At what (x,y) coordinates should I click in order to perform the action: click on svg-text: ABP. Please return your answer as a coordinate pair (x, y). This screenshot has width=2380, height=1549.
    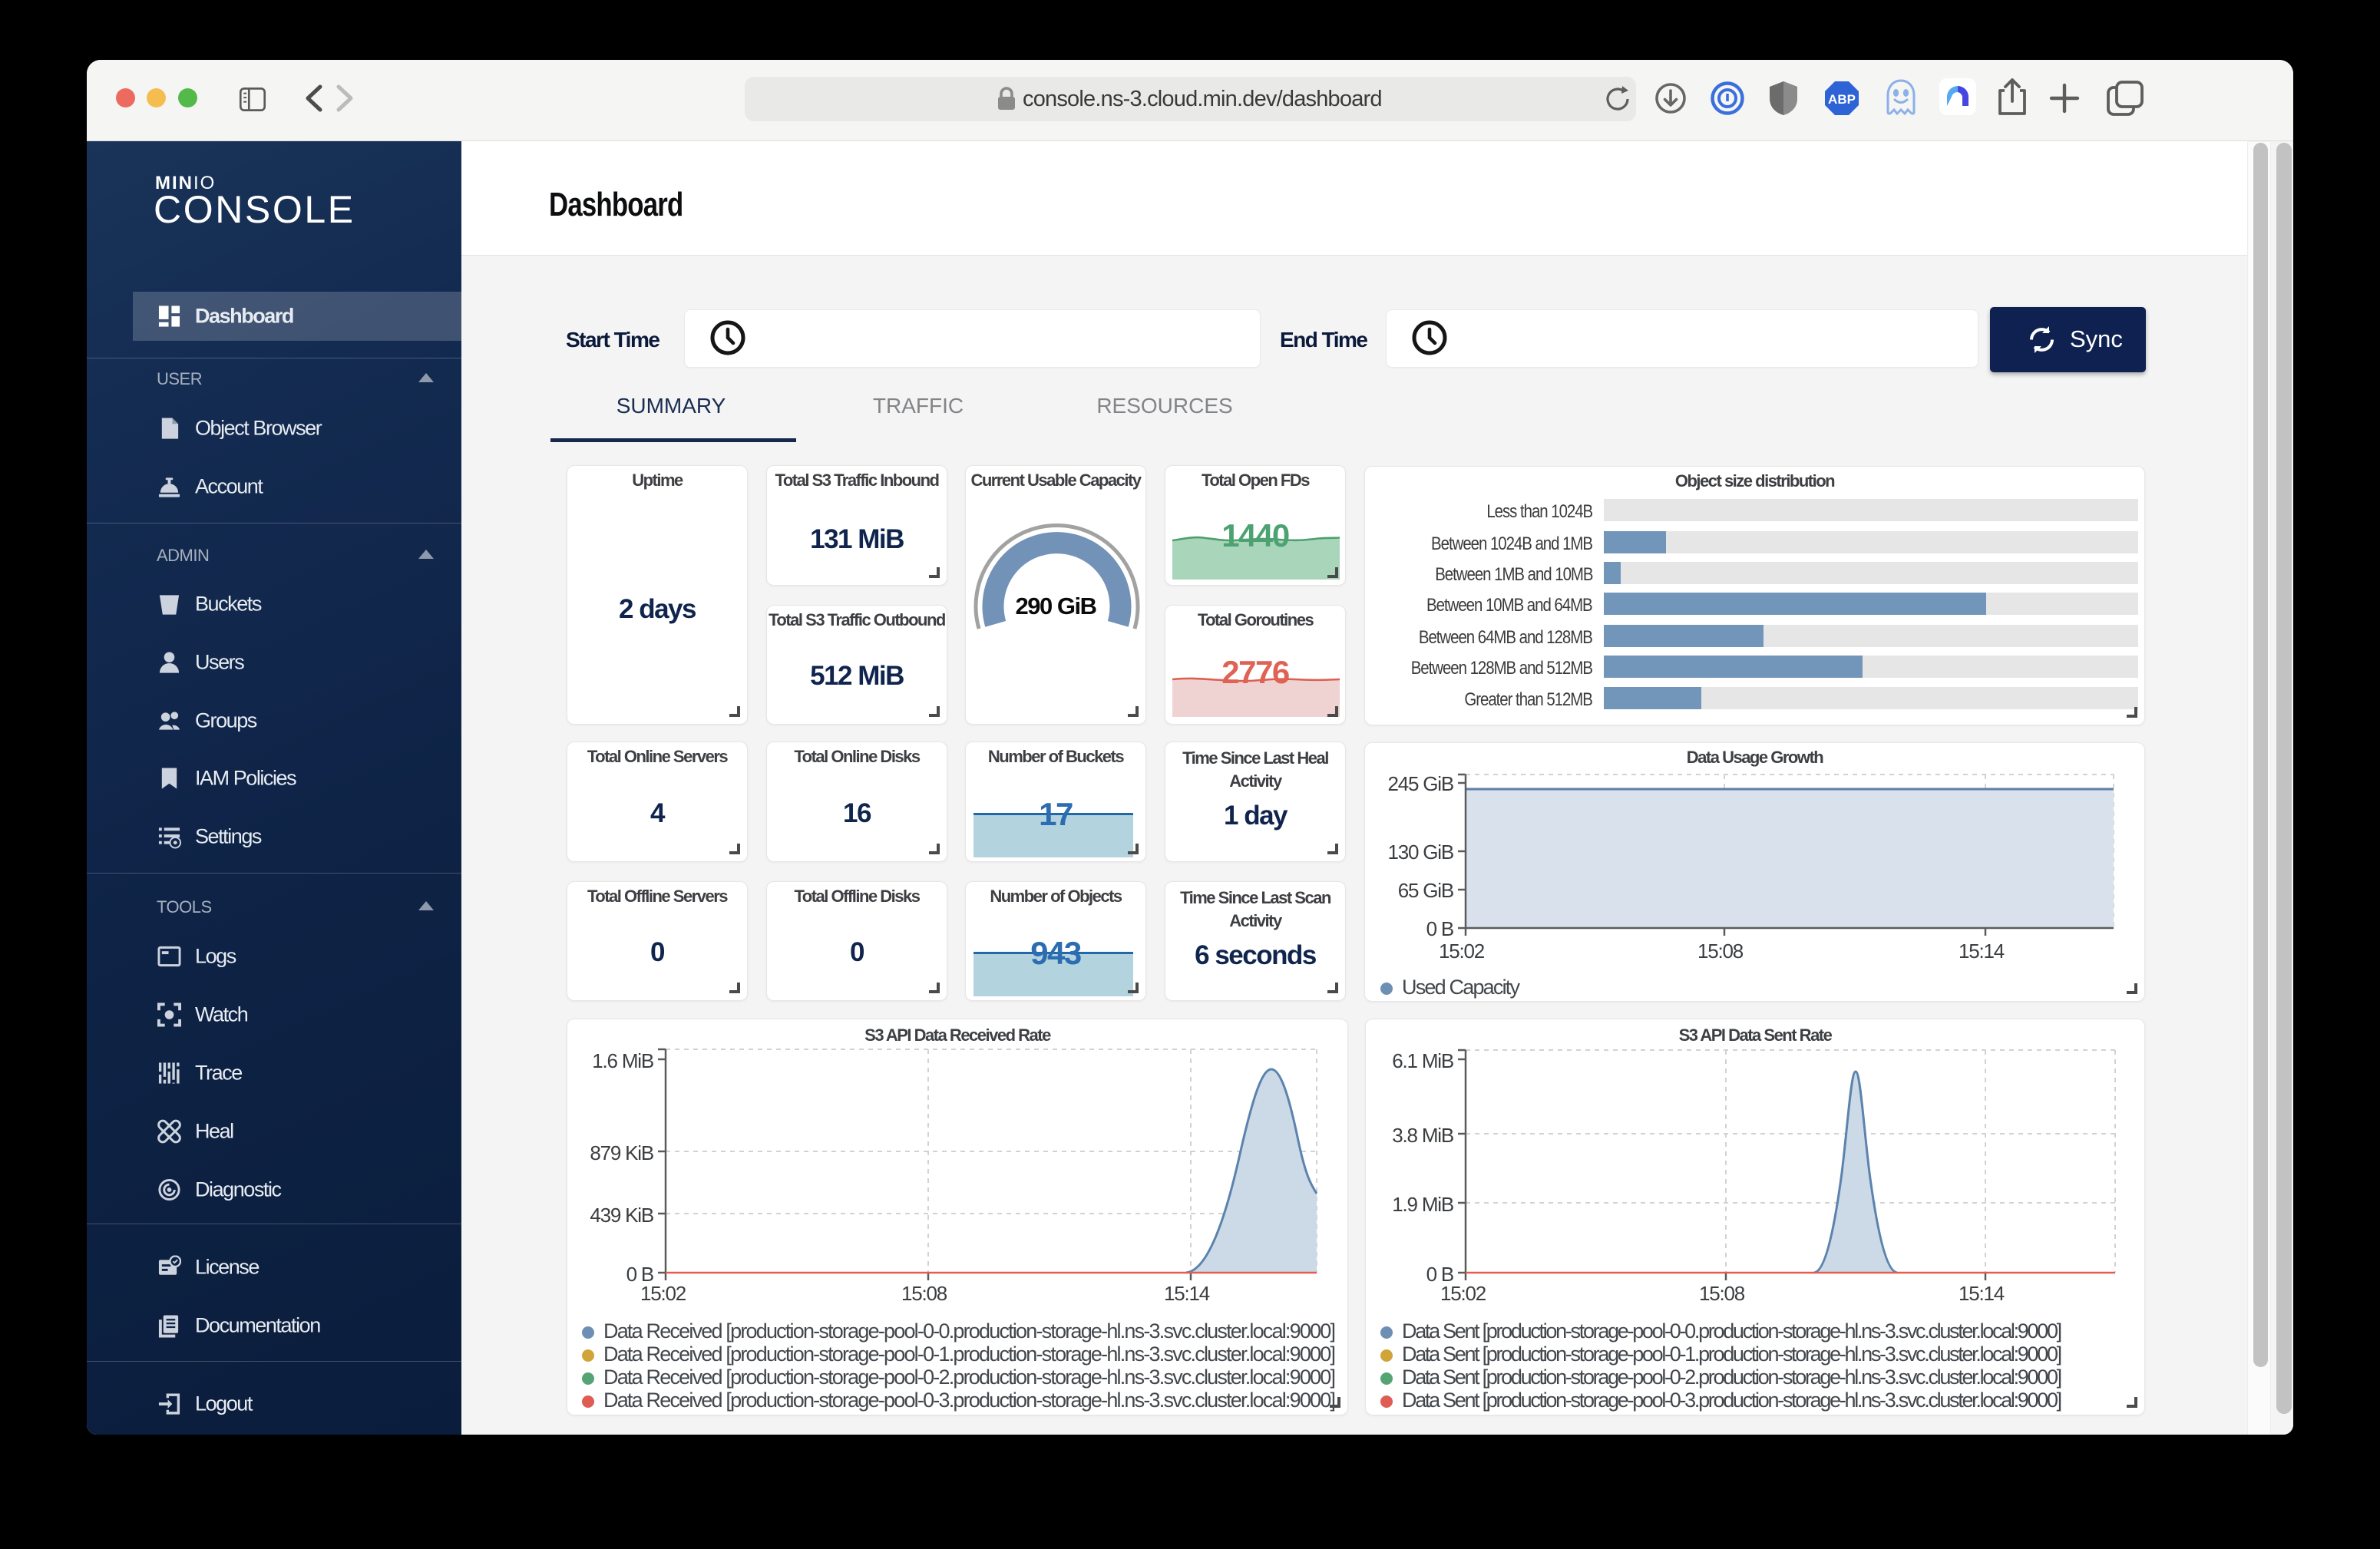
    Looking at the image, I should click on (1842, 99).